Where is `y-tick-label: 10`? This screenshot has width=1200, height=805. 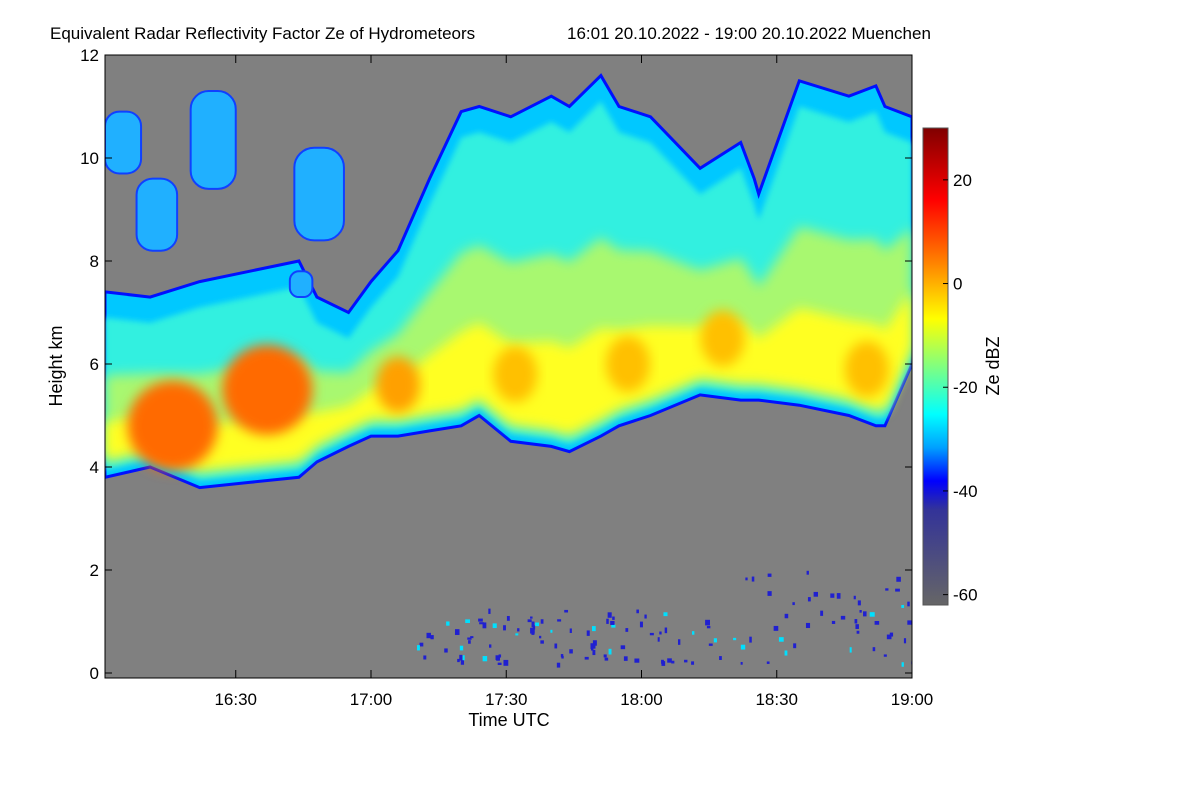
y-tick-label: 10 is located at coordinates (89, 158).